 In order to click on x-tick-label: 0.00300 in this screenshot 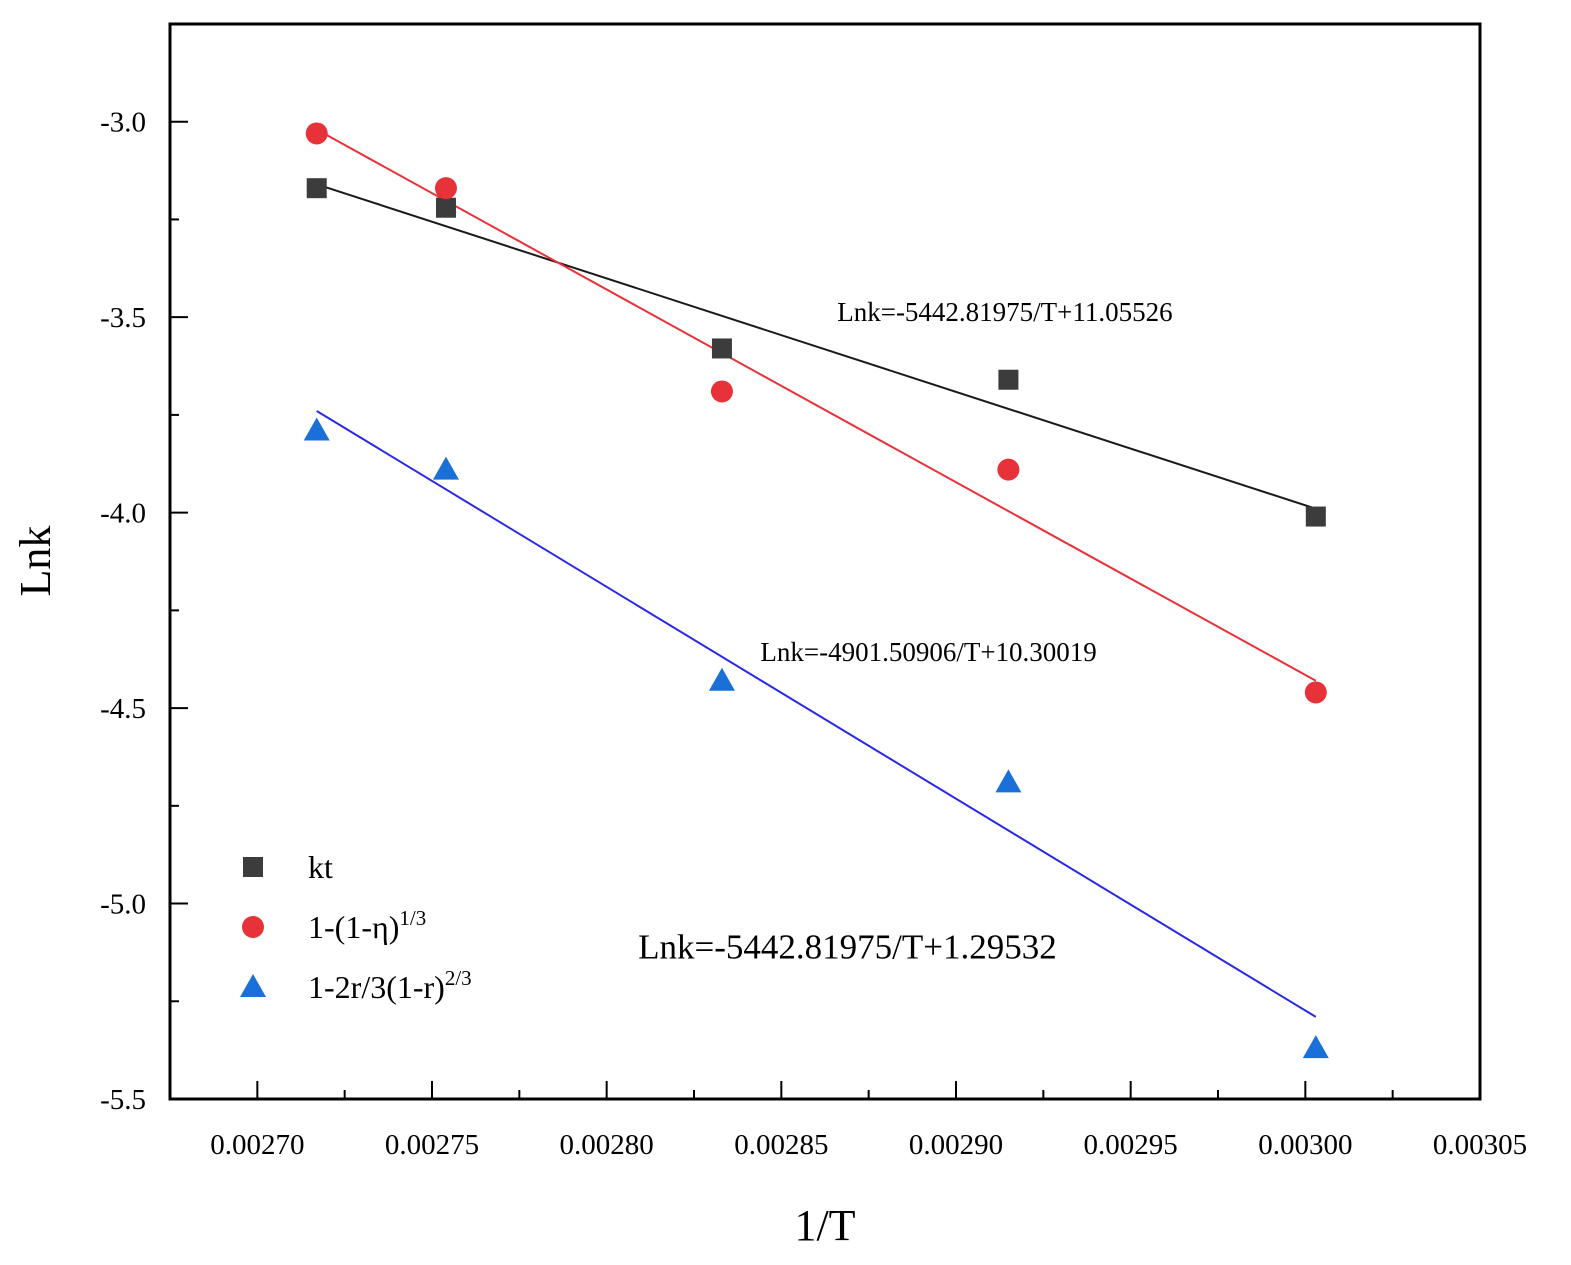, I will do `click(1305, 1145)`.